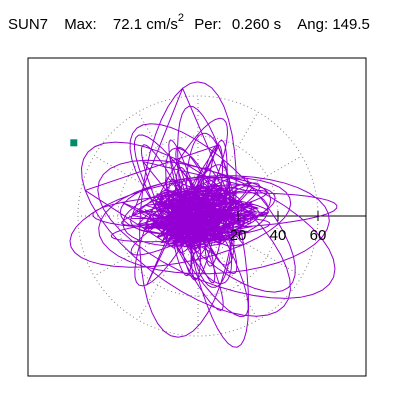  What do you see at coordinates (127, 24) in the screenshot?
I see `max-value: 72.1` at bounding box center [127, 24].